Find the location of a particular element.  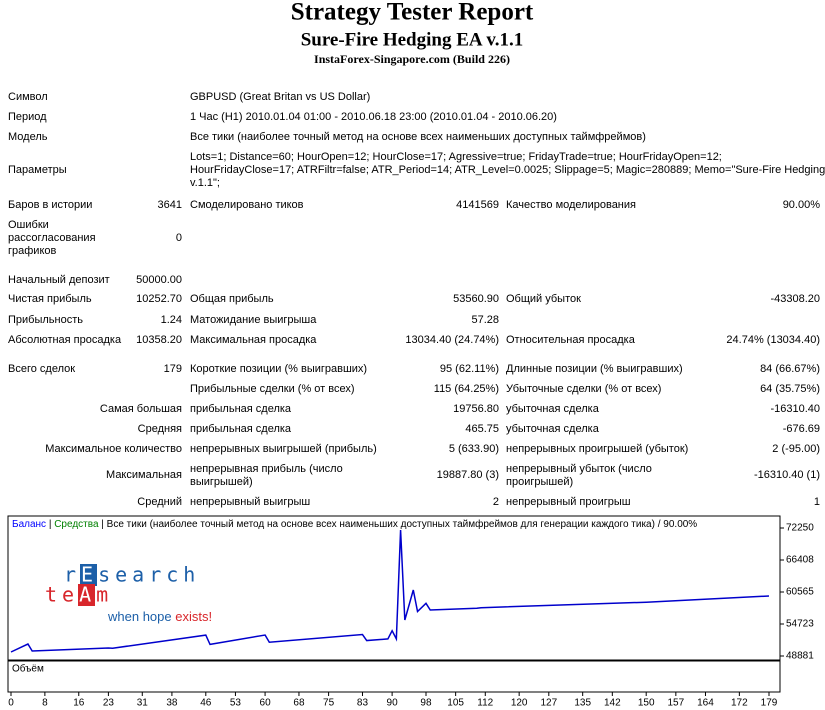

cell: 4141569 is located at coordinates (477, 205).